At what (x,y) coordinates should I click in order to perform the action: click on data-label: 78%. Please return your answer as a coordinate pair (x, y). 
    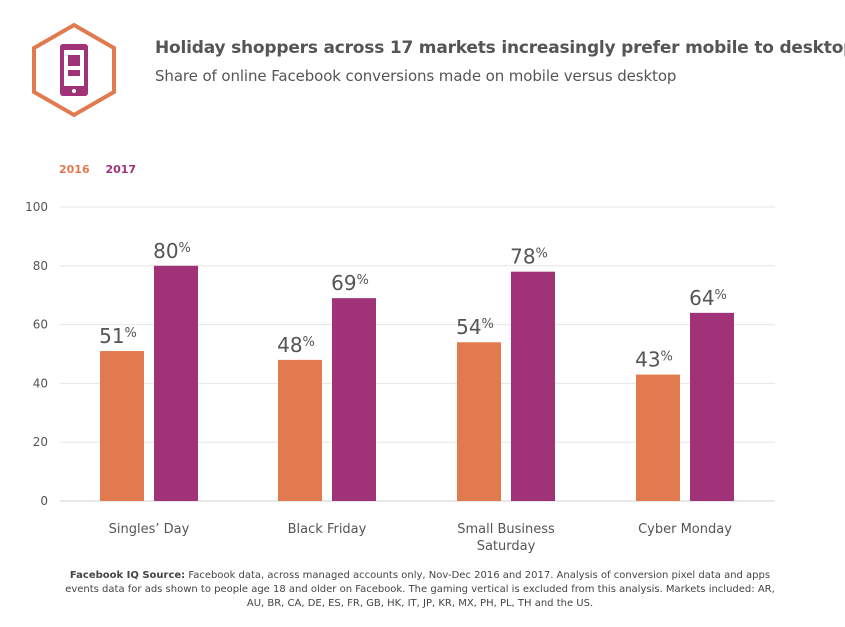
    Looking at the image, I should click on (529, 257).